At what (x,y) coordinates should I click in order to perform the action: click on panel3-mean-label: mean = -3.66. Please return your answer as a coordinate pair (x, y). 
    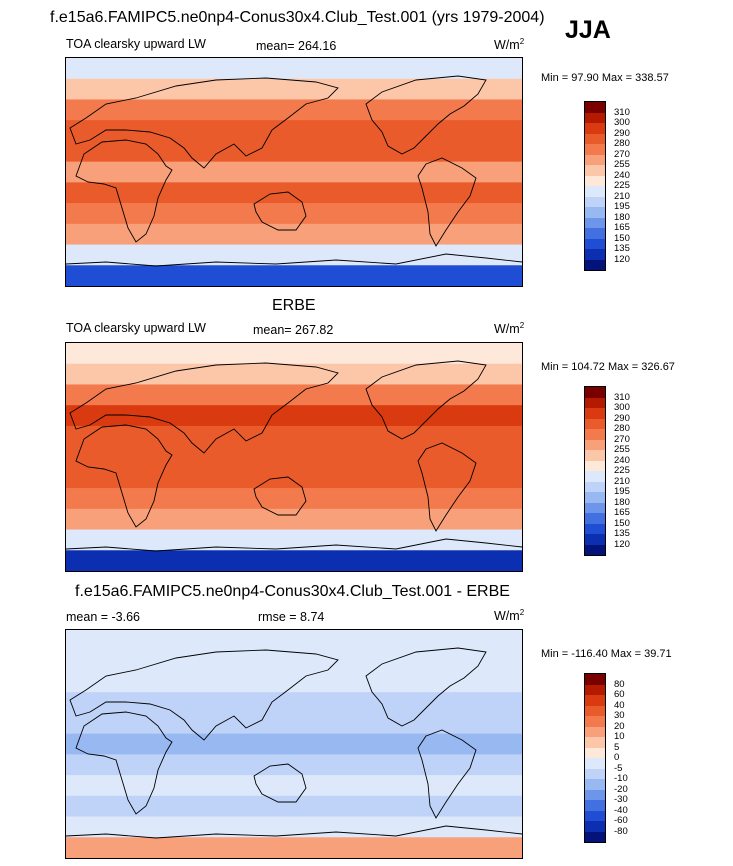
    Looking at the image, I should click on (103, 617).